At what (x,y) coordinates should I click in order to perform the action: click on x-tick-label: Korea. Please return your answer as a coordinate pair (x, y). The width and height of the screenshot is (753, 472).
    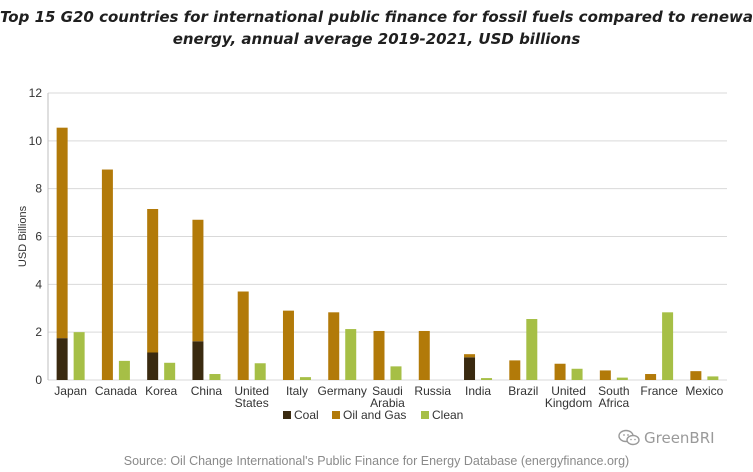
    Looking at the image, I should click on (161, 391).